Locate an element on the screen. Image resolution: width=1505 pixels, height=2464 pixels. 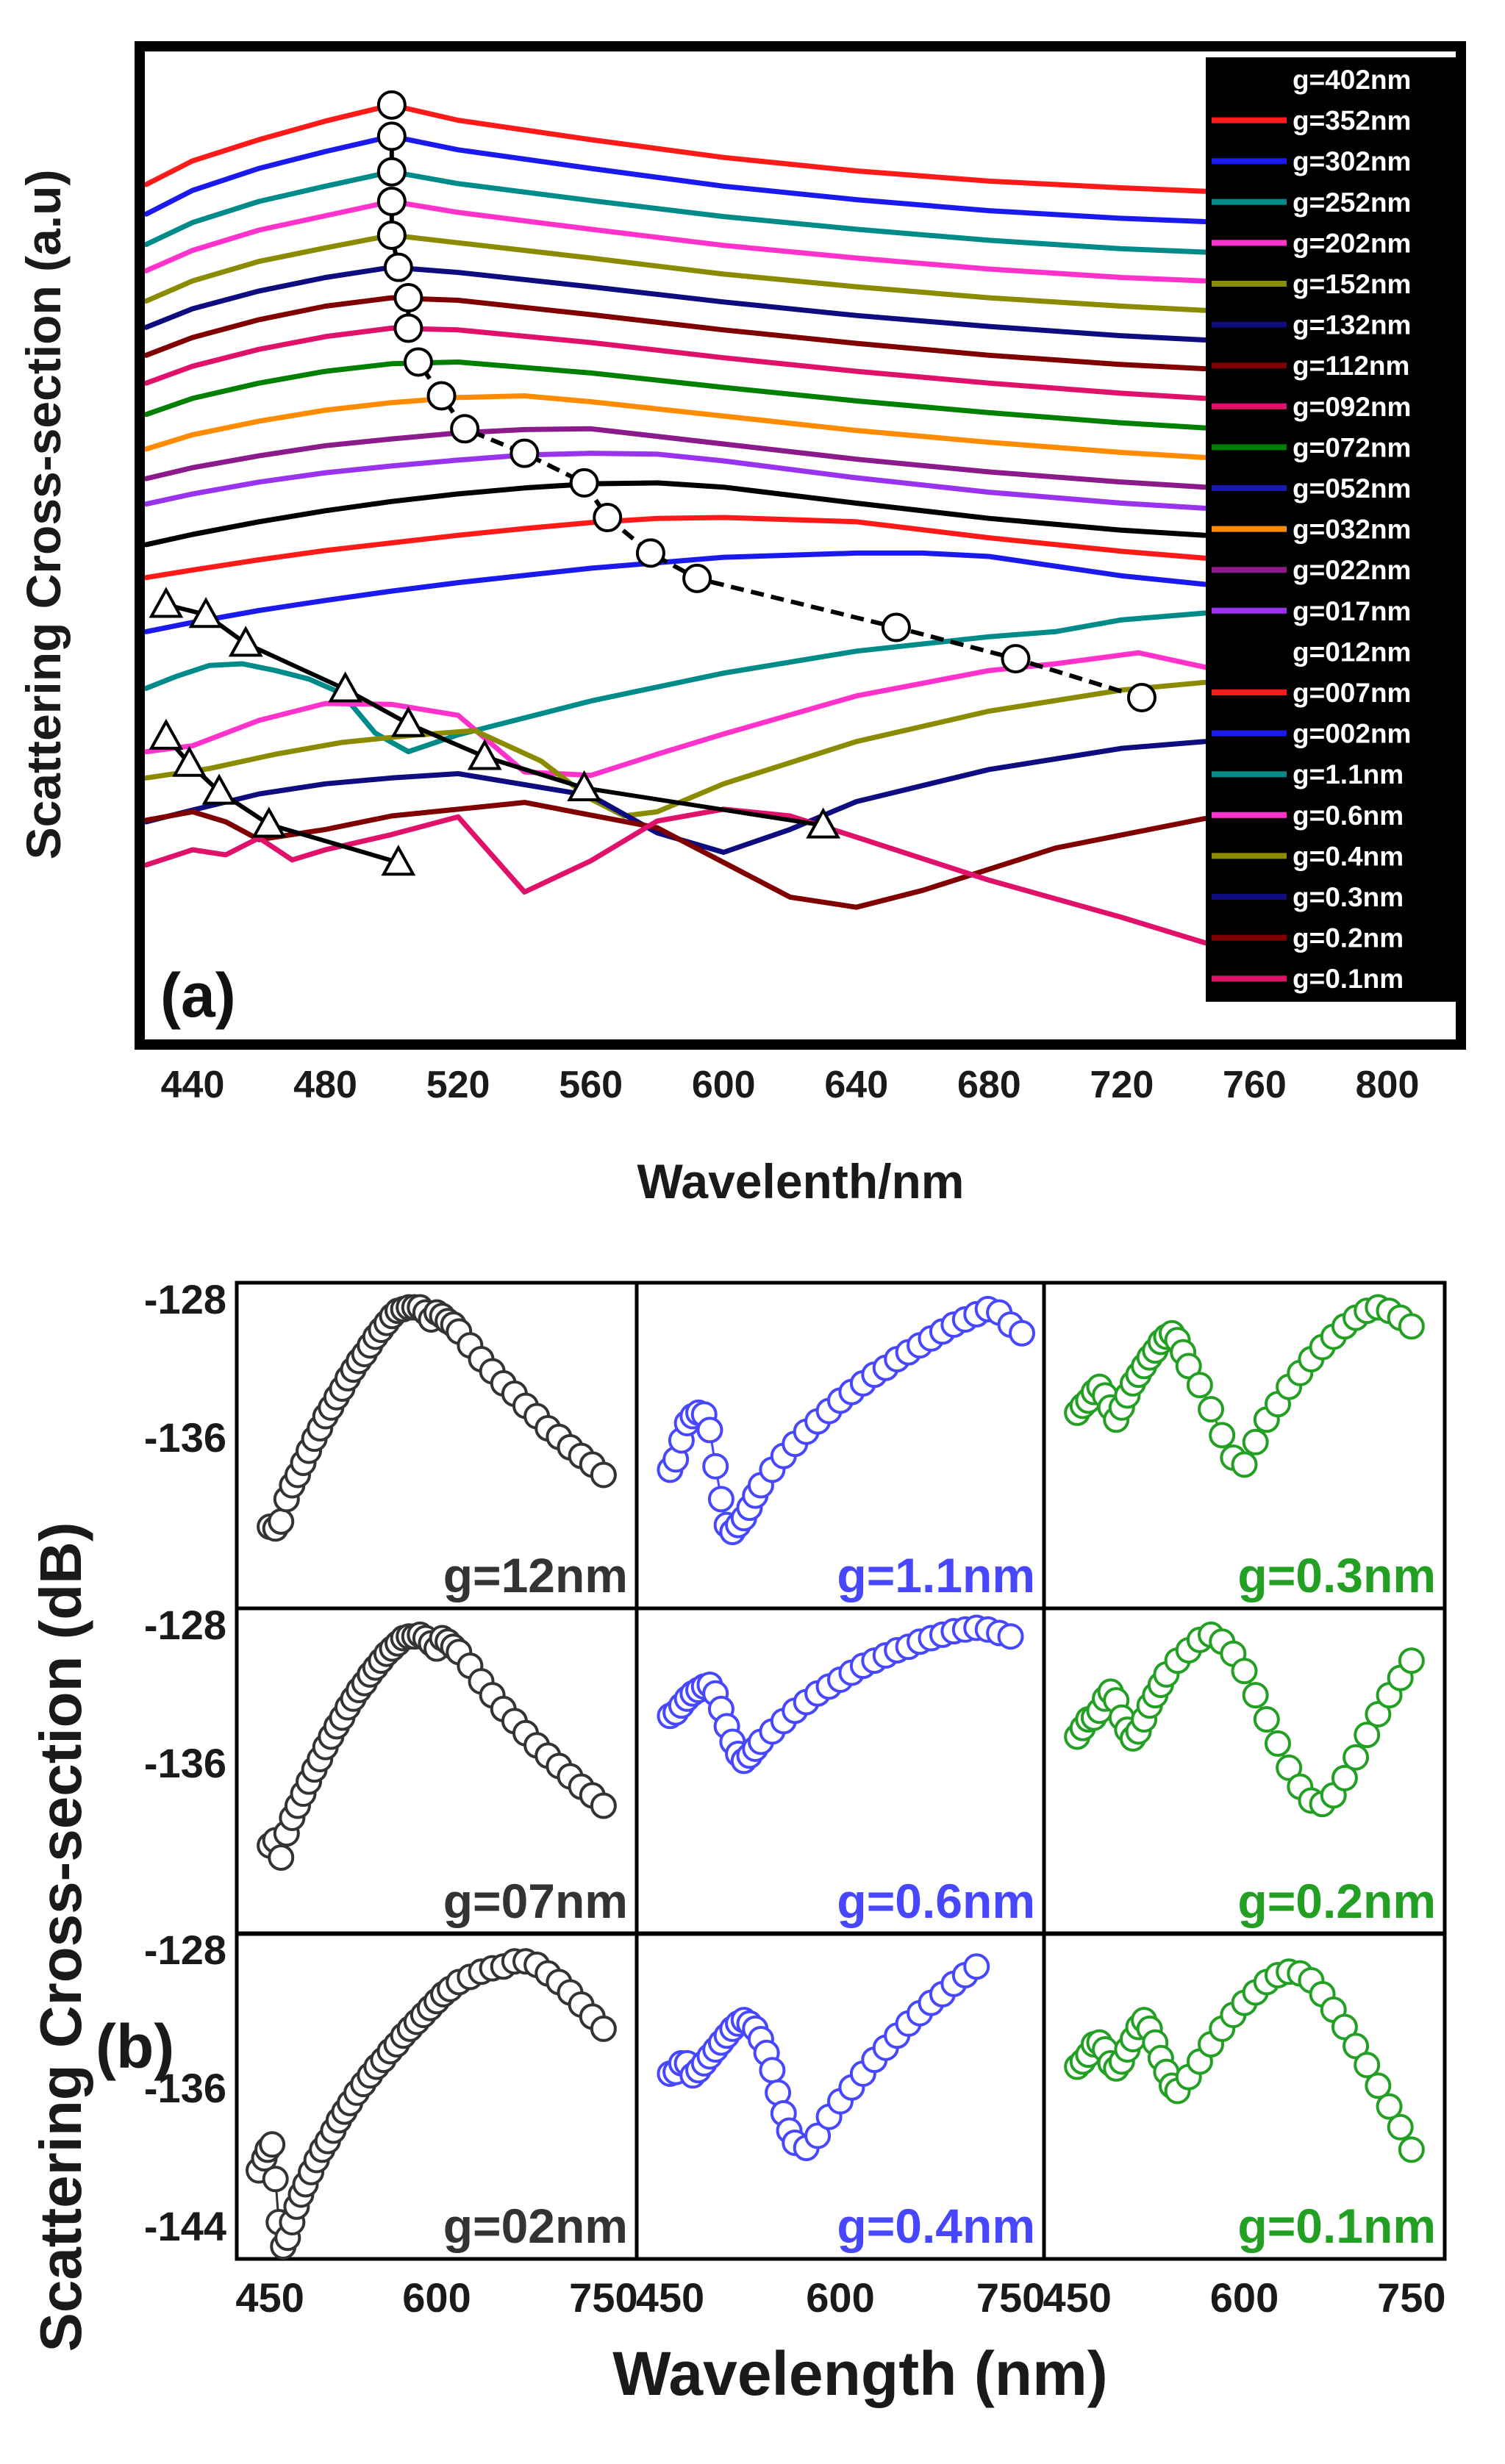
panel-b-y-ticks: -128 -136 -128 -136 -128 -136 -144 is located at coordinates (185, 1763).